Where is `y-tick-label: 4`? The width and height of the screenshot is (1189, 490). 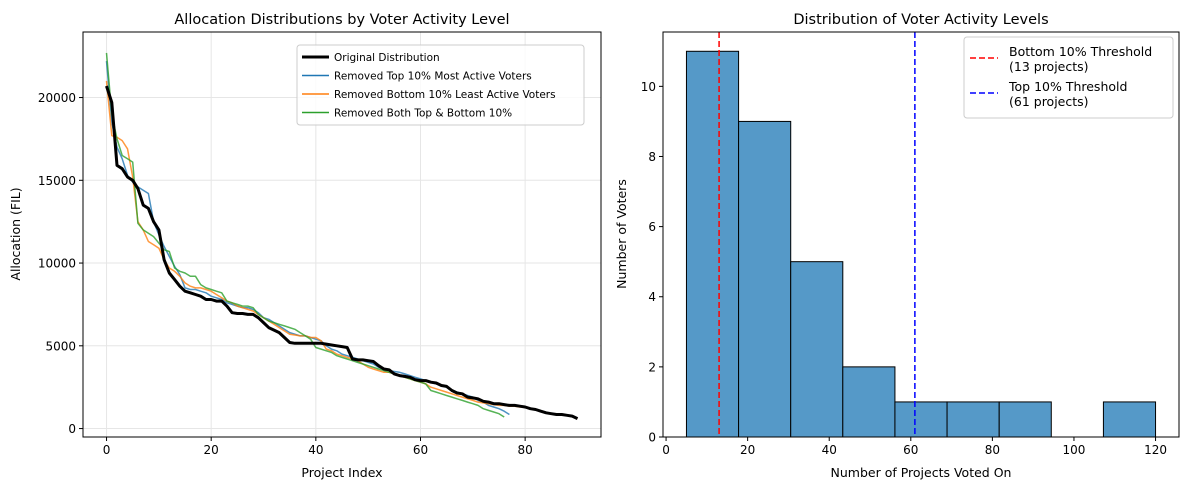
y-tick-label: 4 is located at coordinates (652, 297).